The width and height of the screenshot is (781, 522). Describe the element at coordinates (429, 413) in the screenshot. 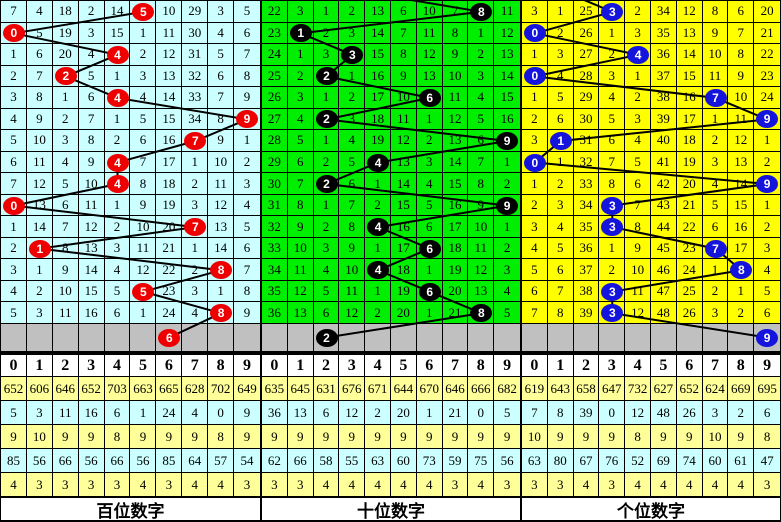

I see `stat-cell: 1` at that location.